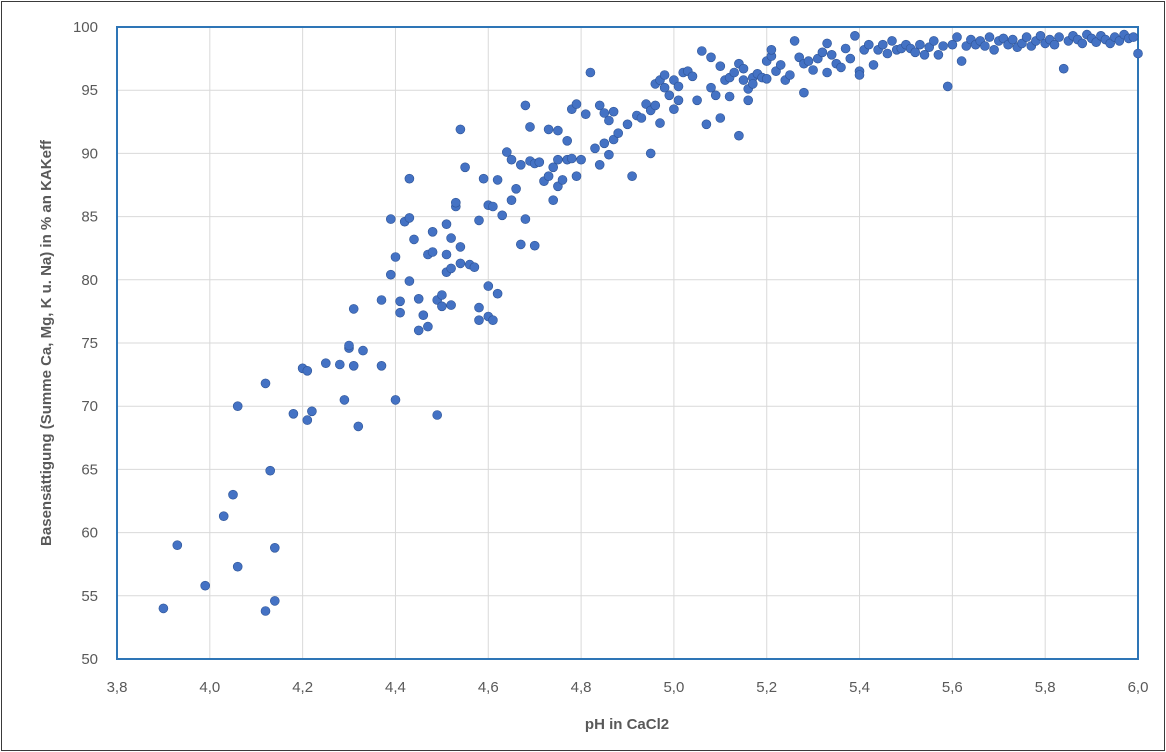 Image resolution: width=1166 pixels, height=752 pixels. What do you see at coordinates (89, 596) in the screenshot?
I see `y-tick-label: 55` at bounding box center [89, 596].